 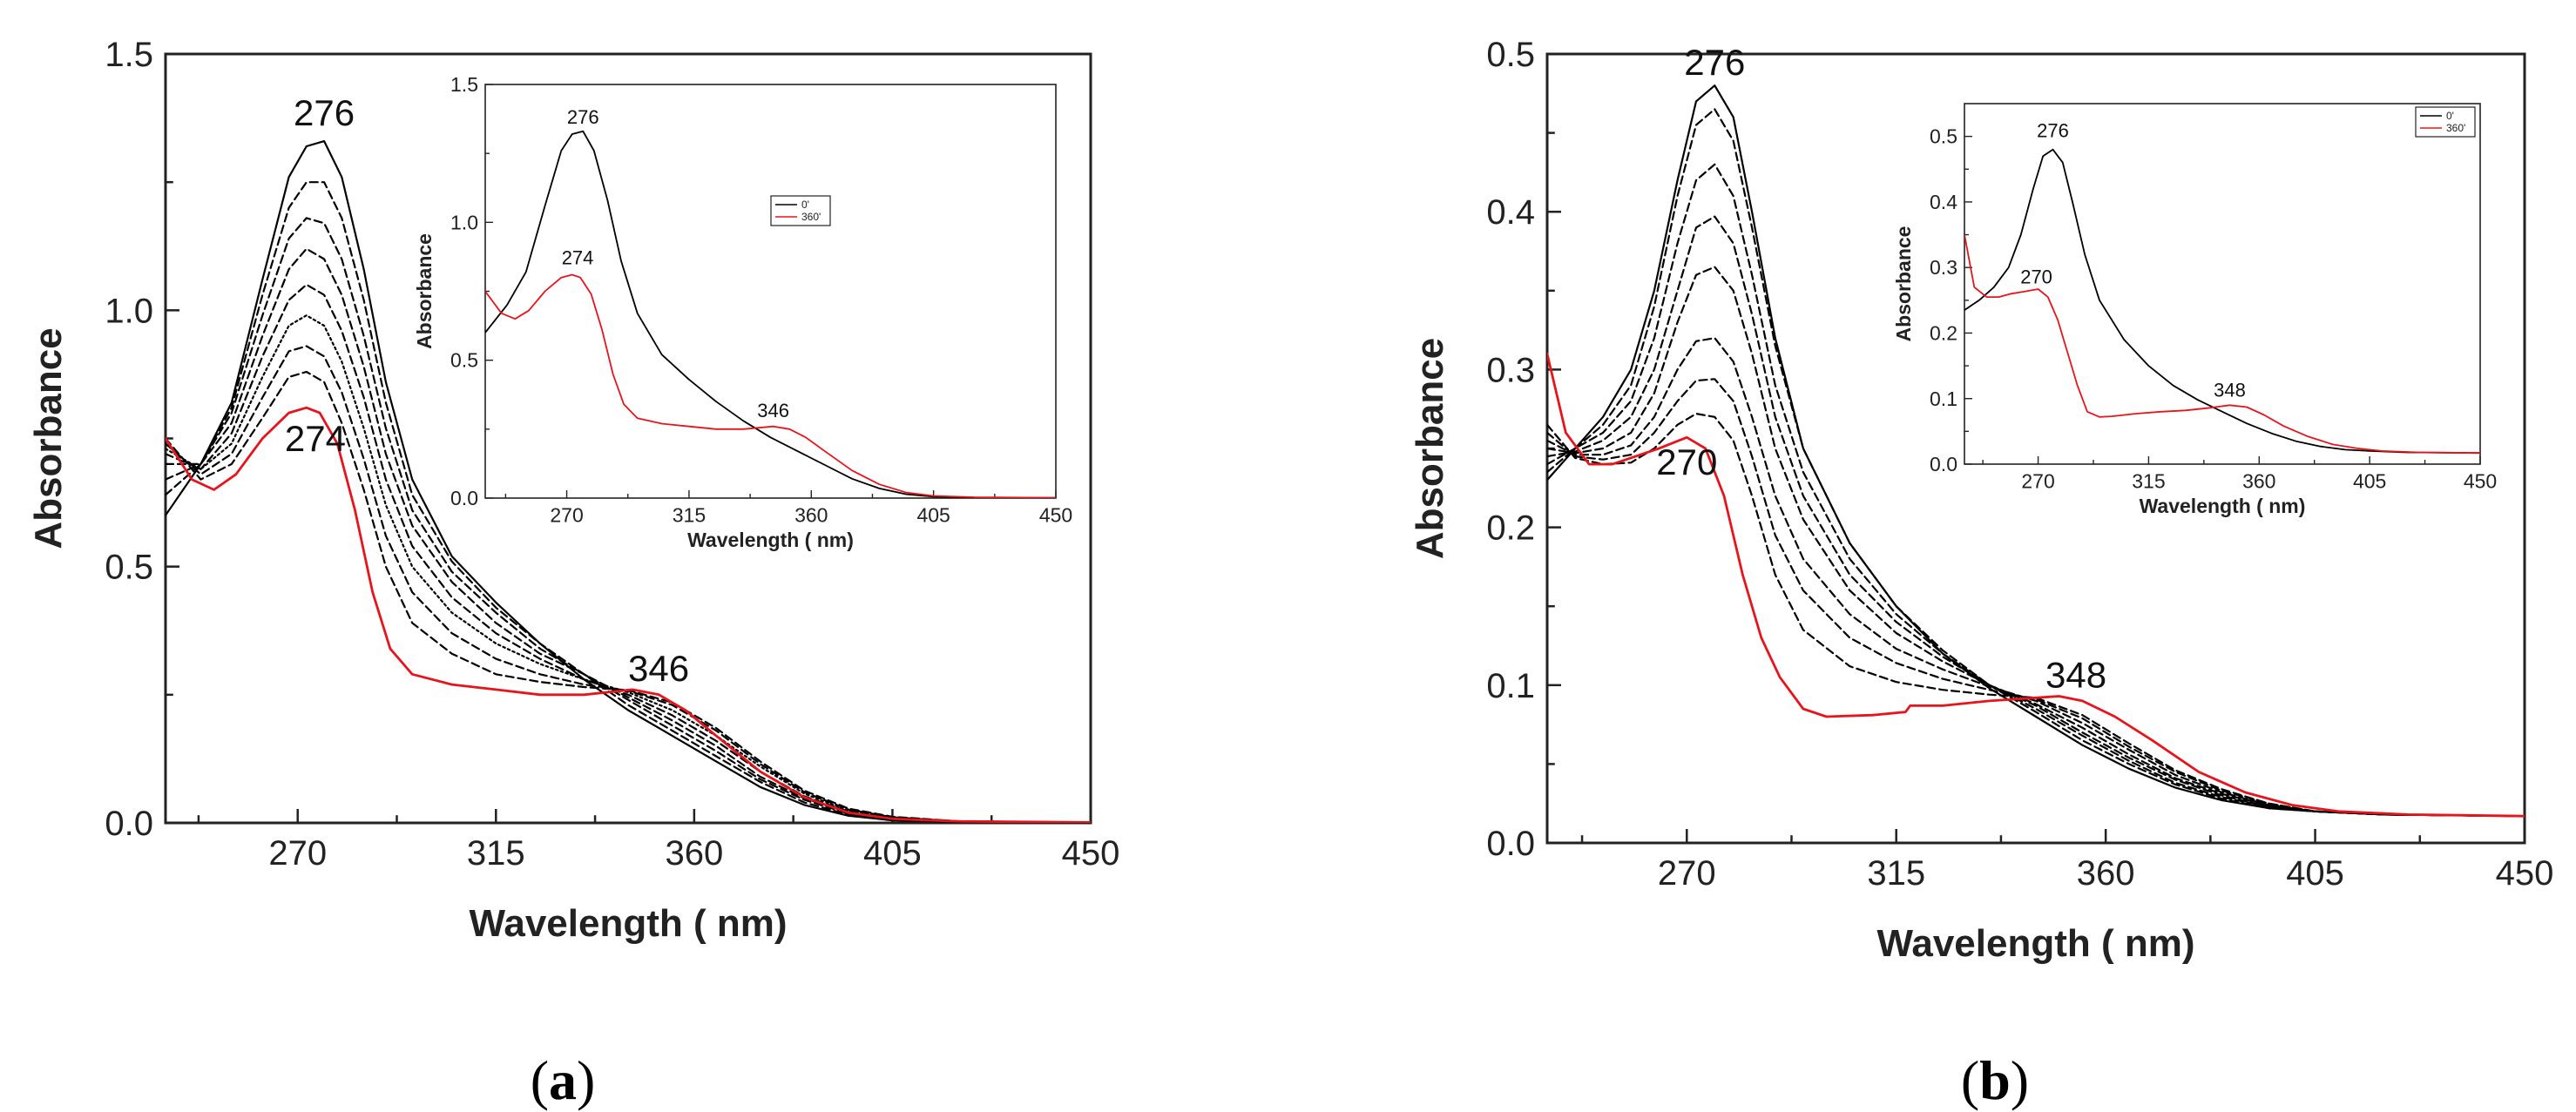 What do you see at coordinates (1943, 334) in the screenshot?
I see `panel-b-inset-y-tick-label: 0.2` at bounding box center [1943, 334].